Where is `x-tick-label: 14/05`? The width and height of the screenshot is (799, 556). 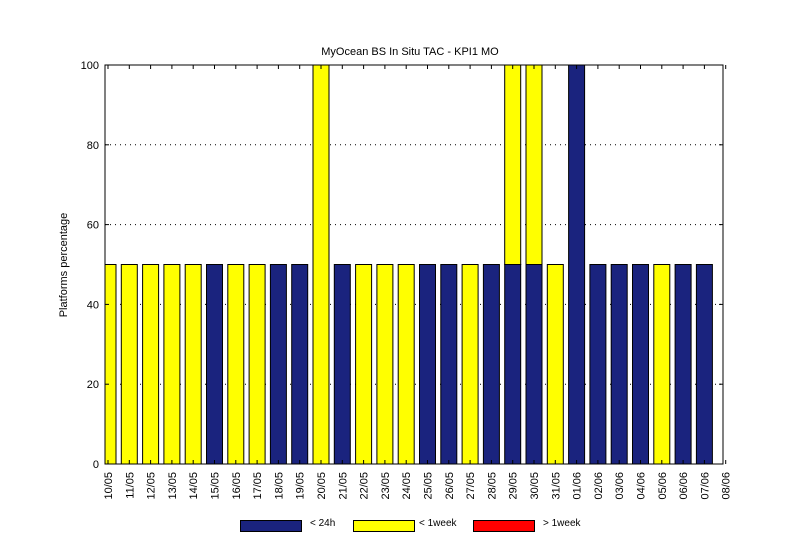 x-tick-label: 14/05 is located at coordinates (194, 486).